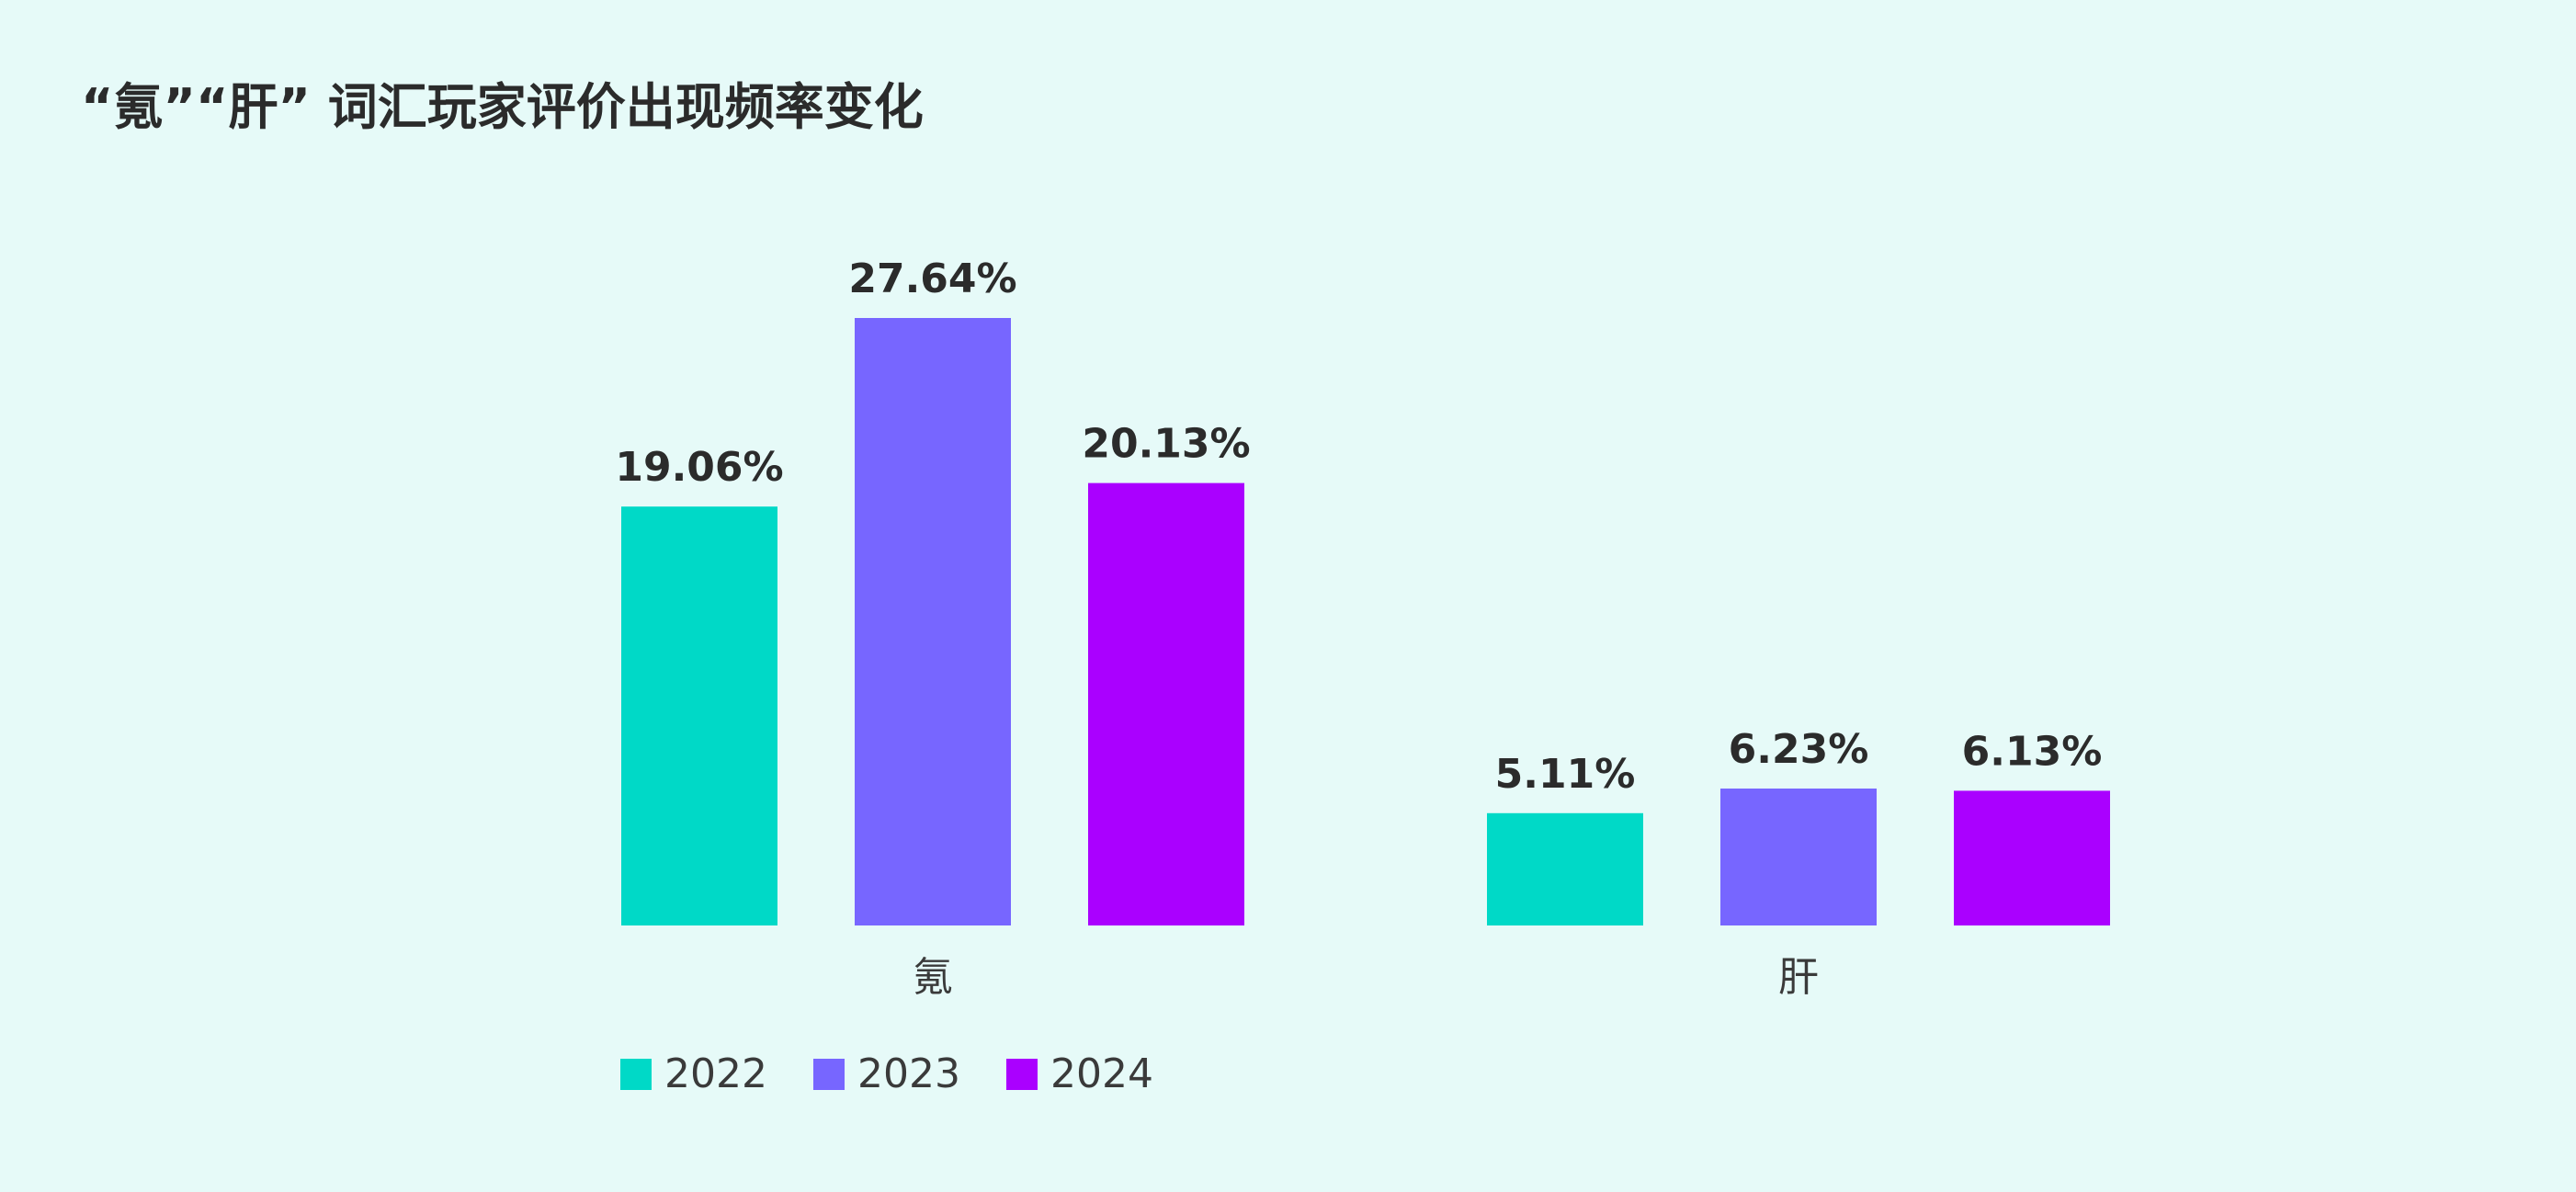  Describe the element at coordinates (932, 279) in the screenshot. I see `data-label-2023-0: 27.64%` at that location.